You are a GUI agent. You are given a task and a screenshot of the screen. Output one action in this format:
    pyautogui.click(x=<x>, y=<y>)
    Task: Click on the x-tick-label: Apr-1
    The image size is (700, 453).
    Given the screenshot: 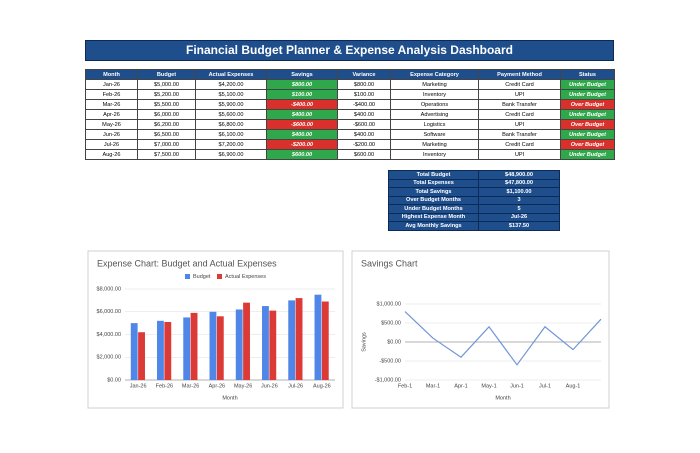 What is the action you would take?
    pyautogui.click(x=460, y=386)
    